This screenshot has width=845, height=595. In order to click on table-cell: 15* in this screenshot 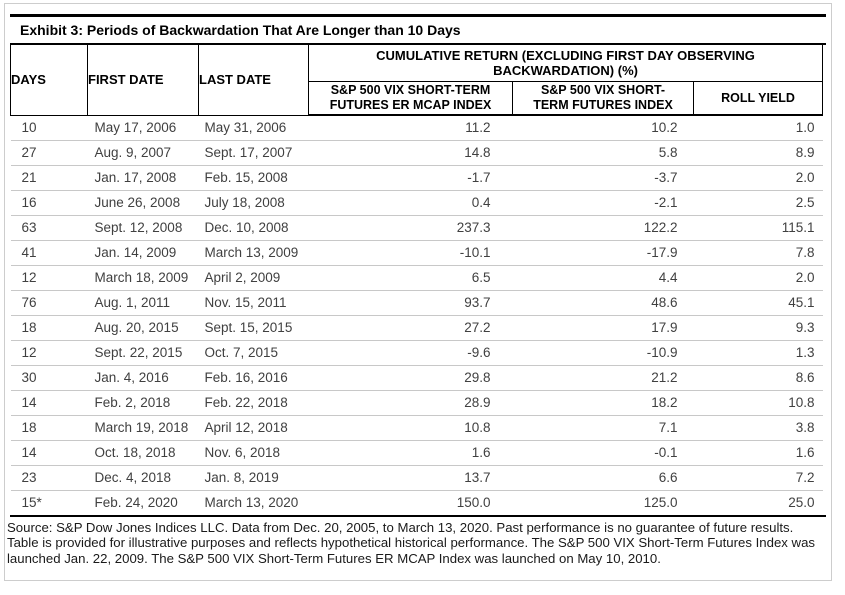, I will do `click(31, 503)`.